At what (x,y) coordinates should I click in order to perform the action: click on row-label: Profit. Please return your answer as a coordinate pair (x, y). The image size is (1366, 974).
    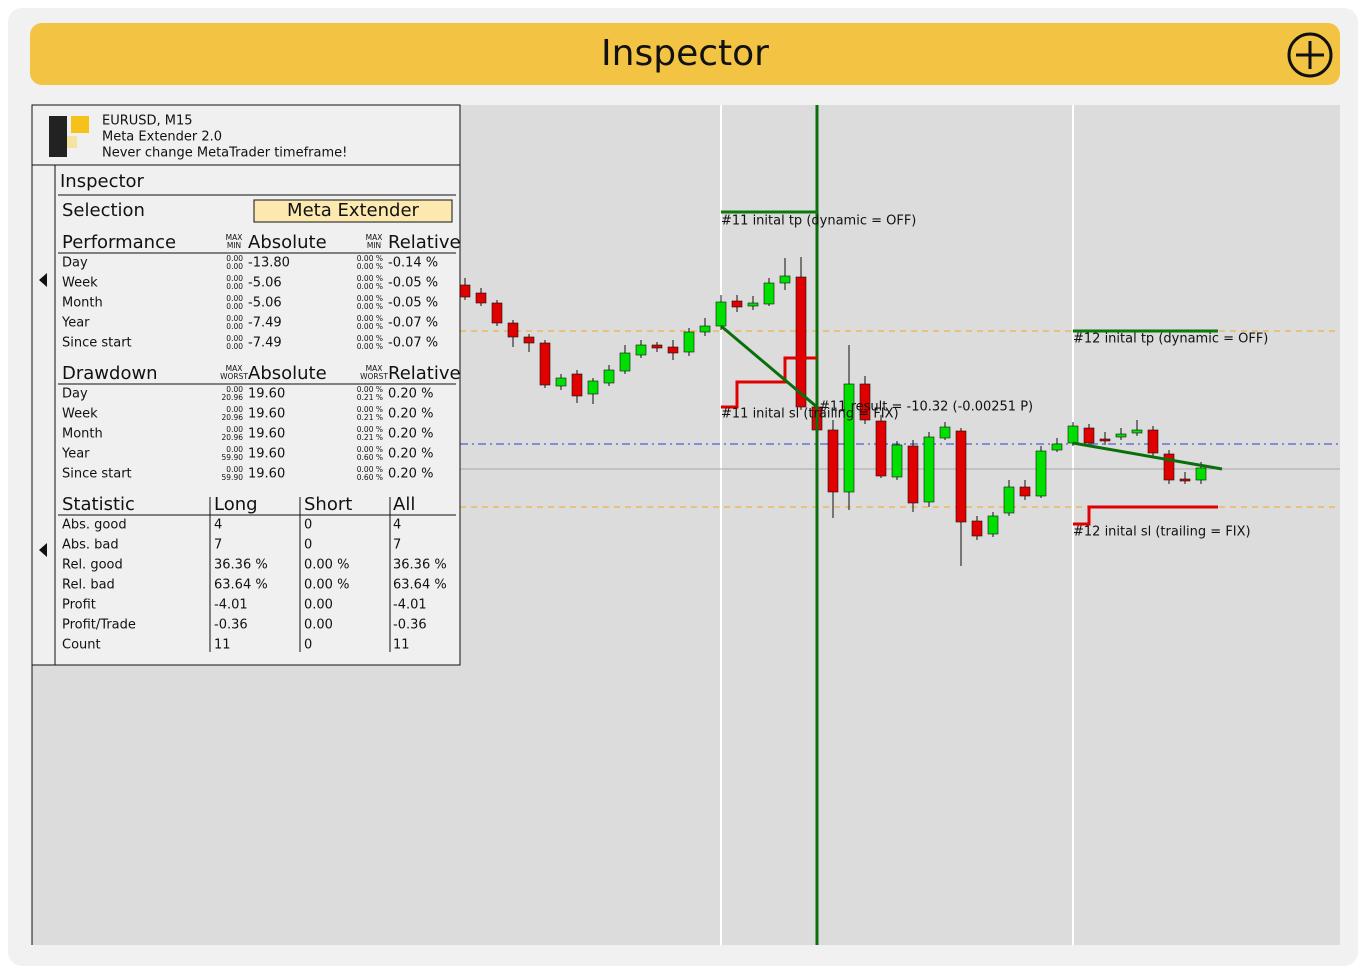
    Looking at the image, I should click on (79, 605).